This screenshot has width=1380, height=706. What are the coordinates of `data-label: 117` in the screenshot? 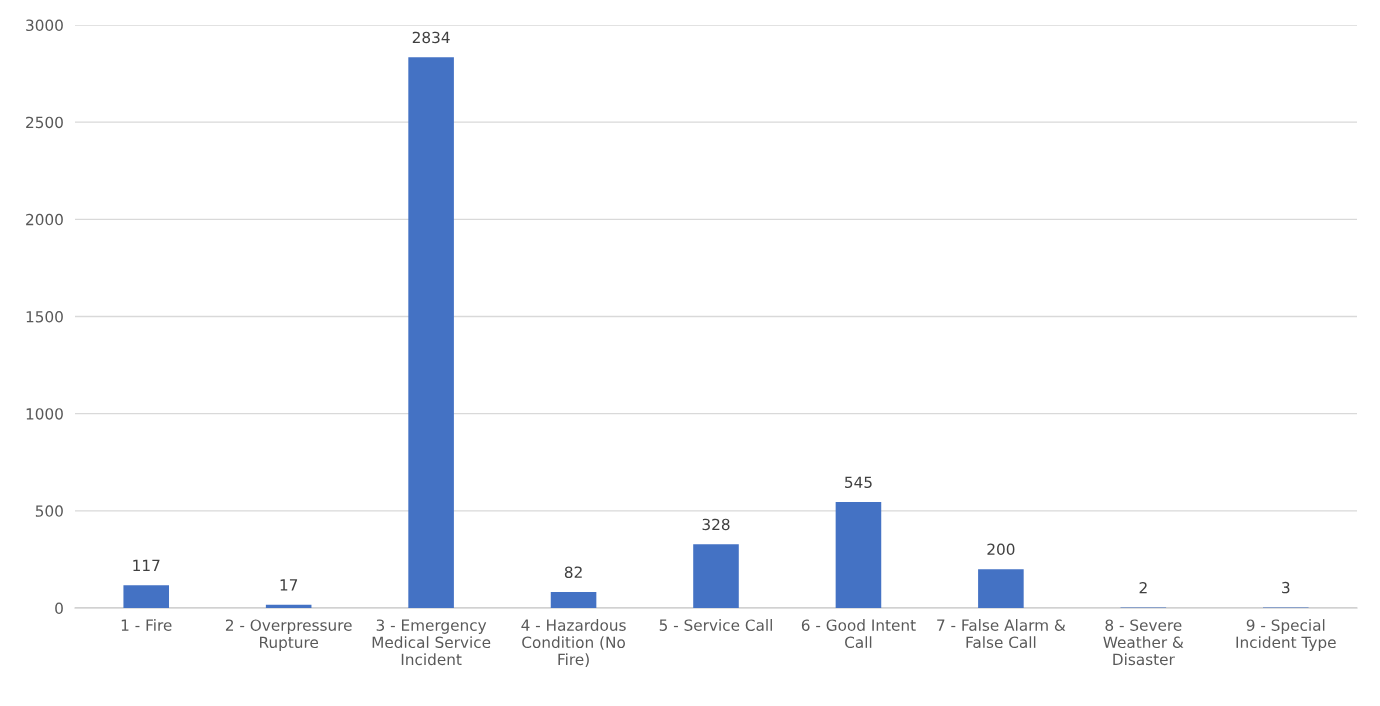 It's located at (146, 565).